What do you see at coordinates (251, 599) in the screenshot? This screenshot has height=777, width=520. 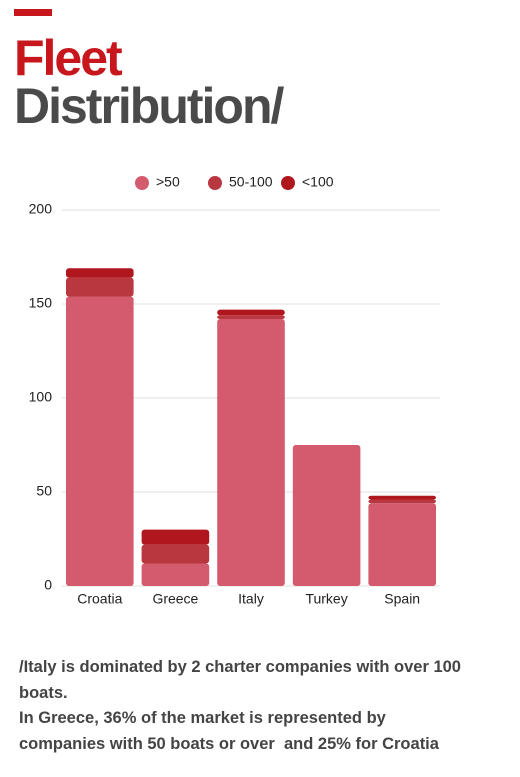 I see `x-tick-label: Italy` at bounding box center [251, 599].